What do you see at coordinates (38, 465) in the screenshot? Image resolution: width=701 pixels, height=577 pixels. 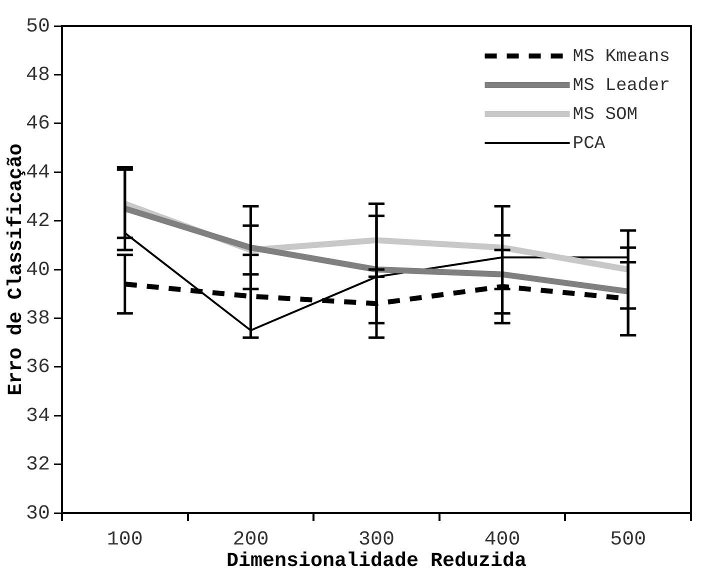 I see `y-tick-label: 32` at bounding box center [38, 465].